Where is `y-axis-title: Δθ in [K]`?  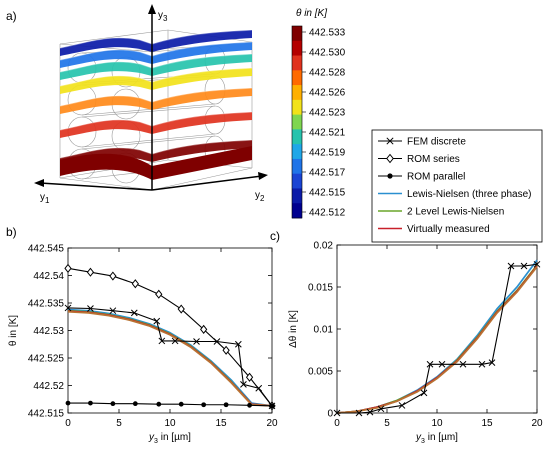 y-axis-title: Δθ in [K] is located at coordinates (293, 329).